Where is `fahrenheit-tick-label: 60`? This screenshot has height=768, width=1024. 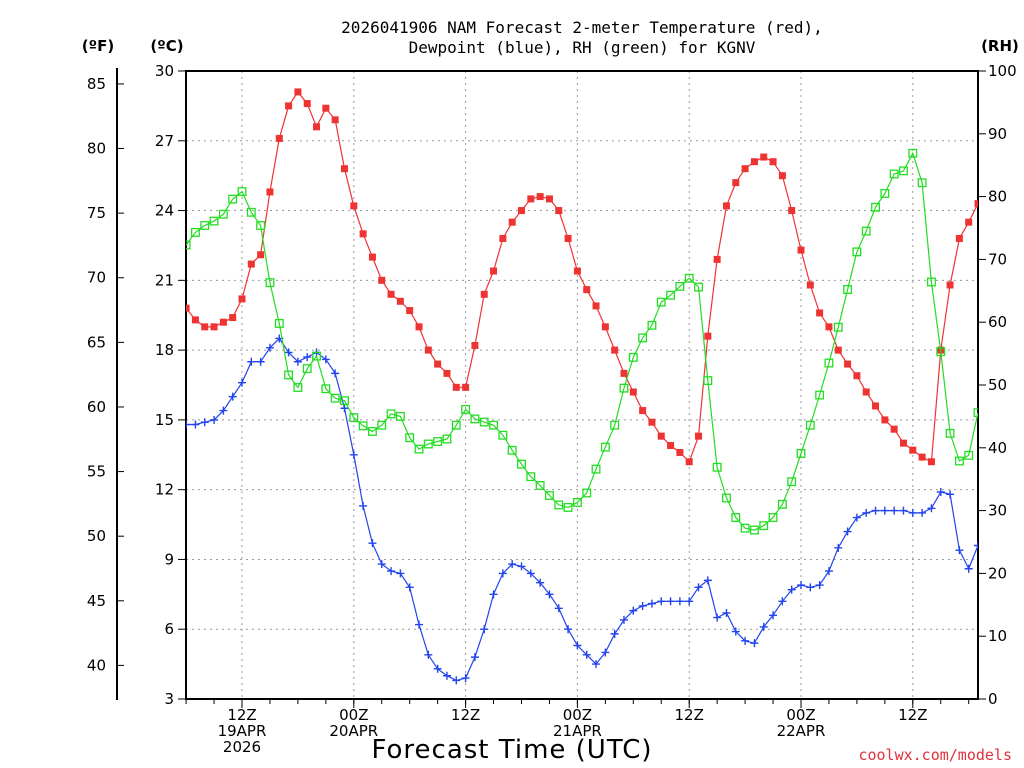
fahrenheit-tick-label: 60 is located at coordinates (96, 407).